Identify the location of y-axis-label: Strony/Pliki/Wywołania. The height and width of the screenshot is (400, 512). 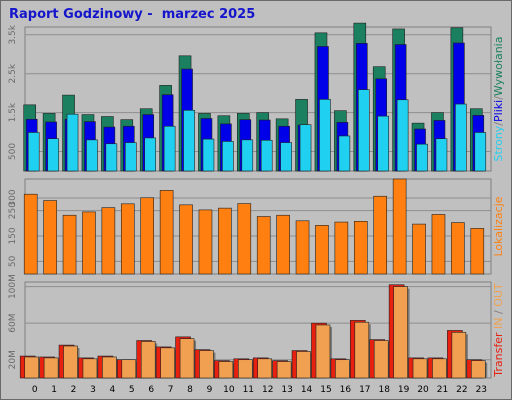
(498, 99).